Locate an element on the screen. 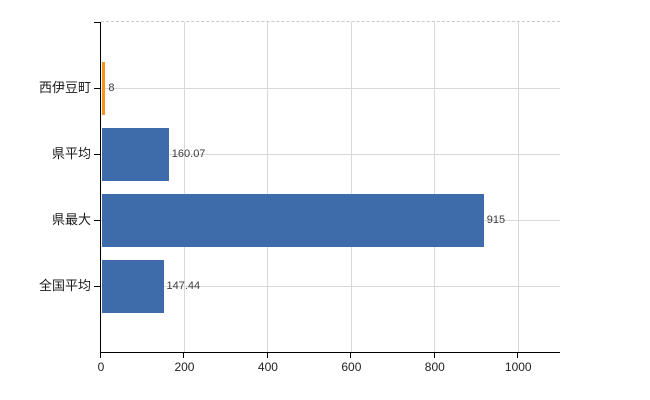 The width and height of the screenshot is (650, 400). value-label: 8 is located at coordinates (111, 88).